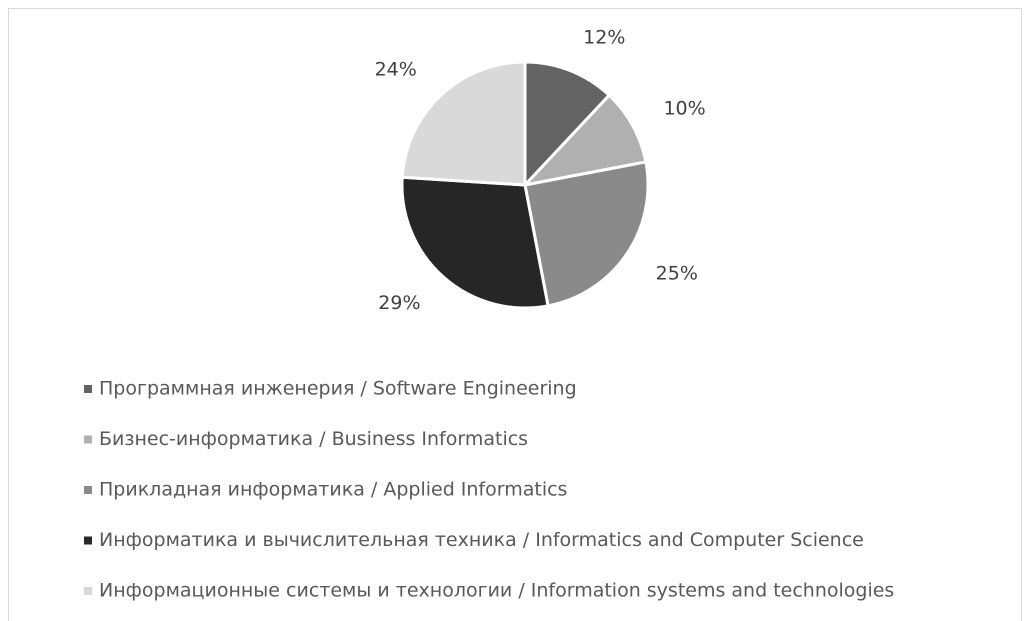 Image resolution: width=1030 pixels, height=621 pixels. Describe the element at coordinates (396, 69) in the screenshot. I see `data-label: 24%` at that location.